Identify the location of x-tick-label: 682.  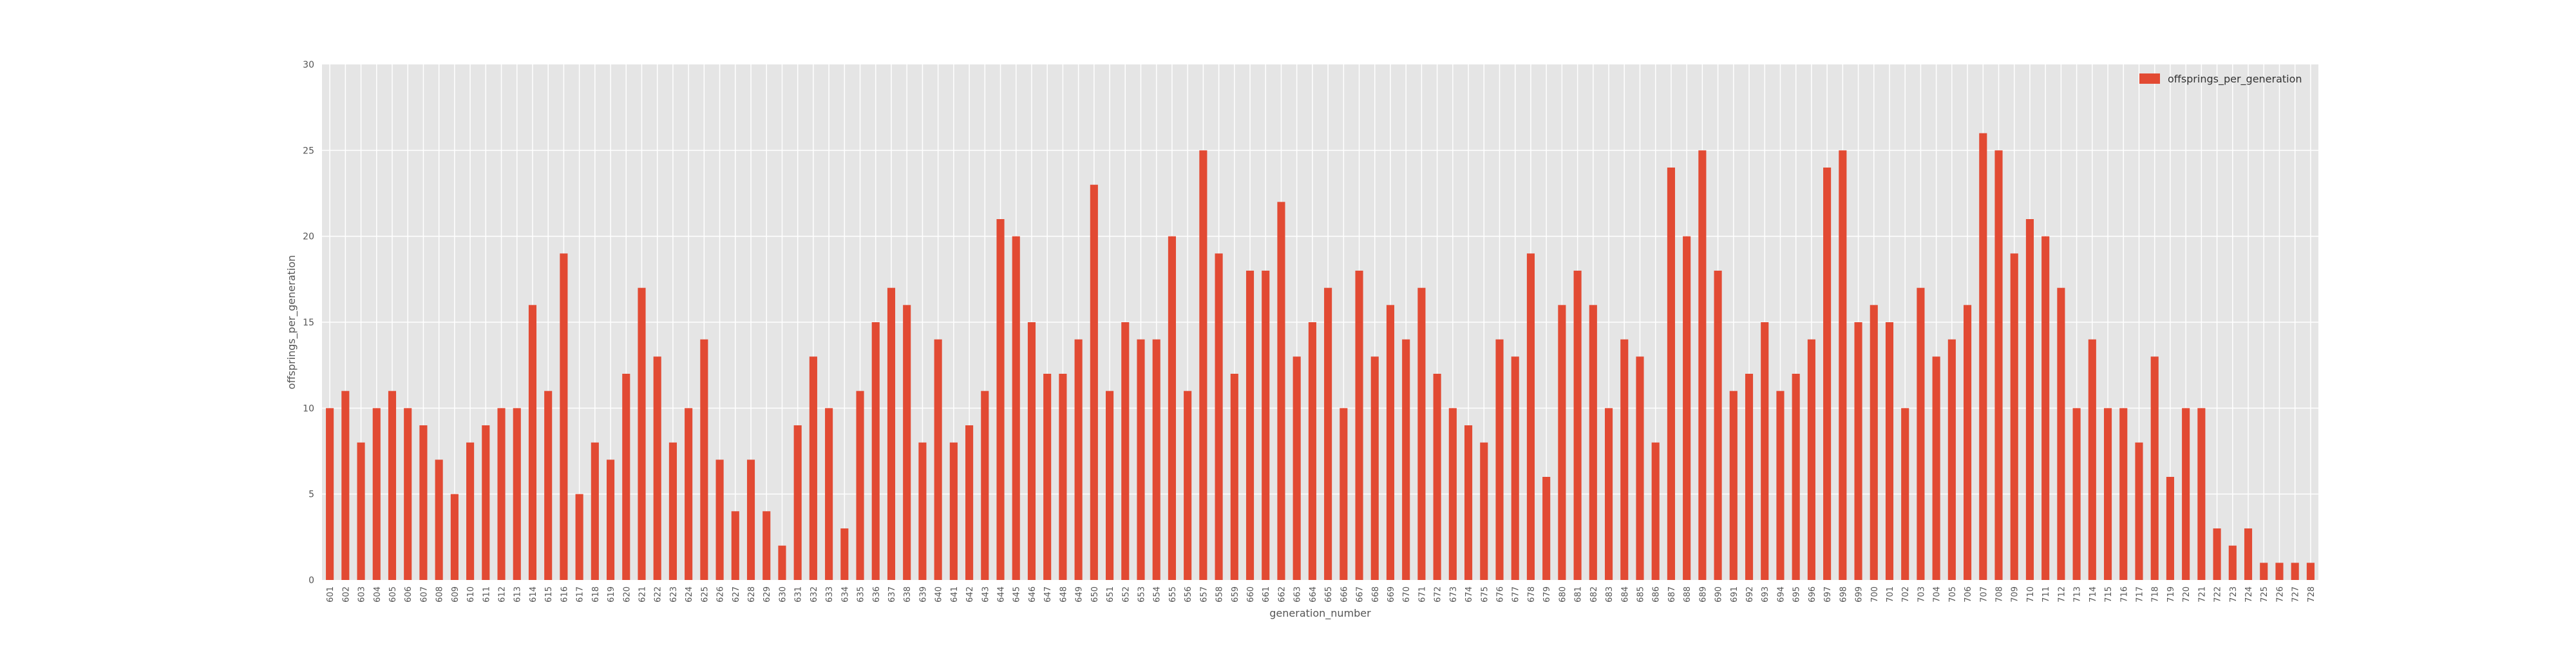
(1594, 594).